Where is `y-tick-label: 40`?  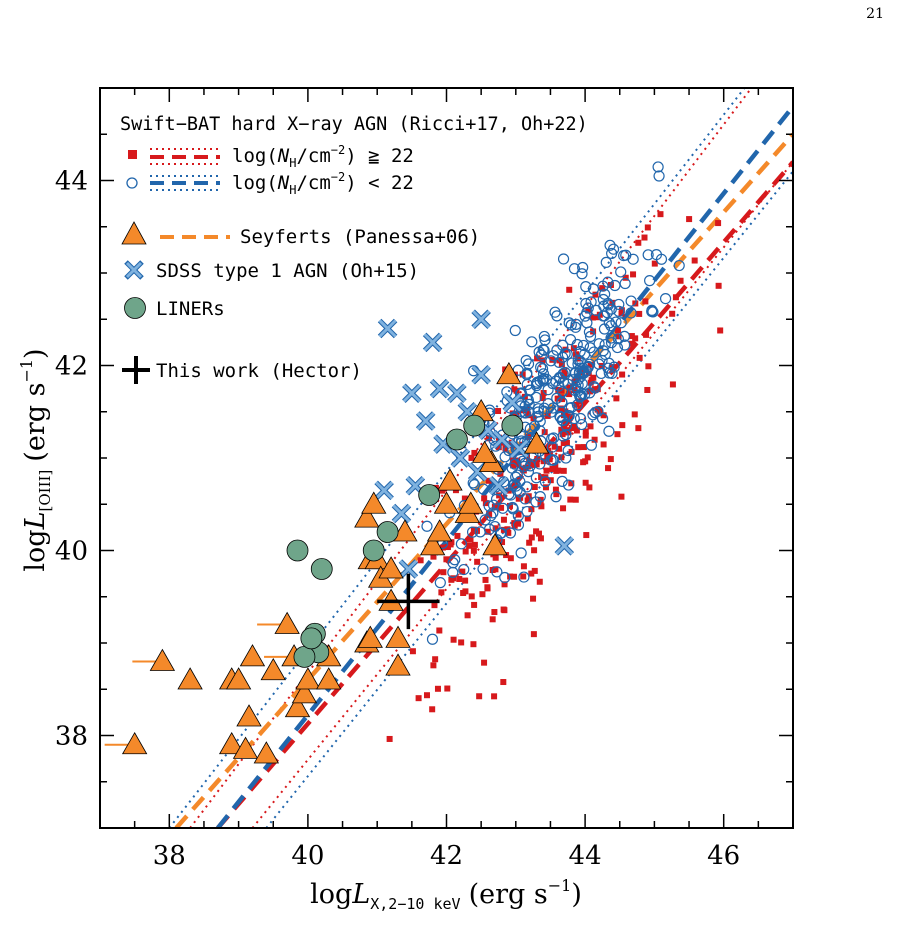
y-tick-label: 40 is located at coordinates (71, 552).